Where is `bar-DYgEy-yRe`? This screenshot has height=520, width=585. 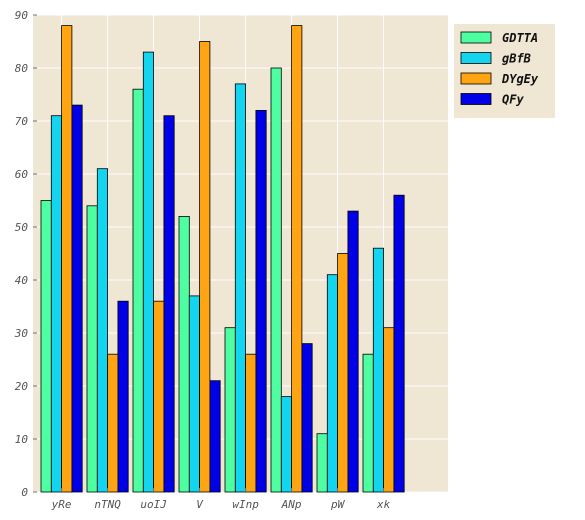 bar-DYgEy-yRe is located at coordinates (67, 259).